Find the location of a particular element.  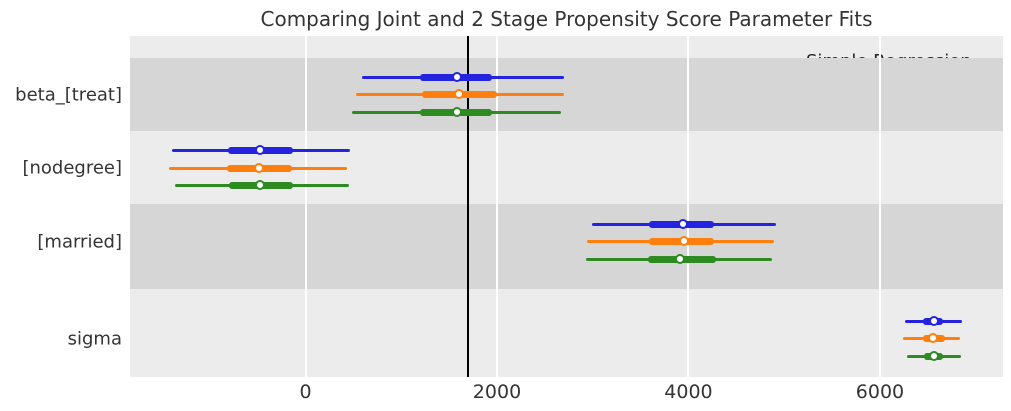

y-axis-label: [married] is located at coordinates (79, 241).